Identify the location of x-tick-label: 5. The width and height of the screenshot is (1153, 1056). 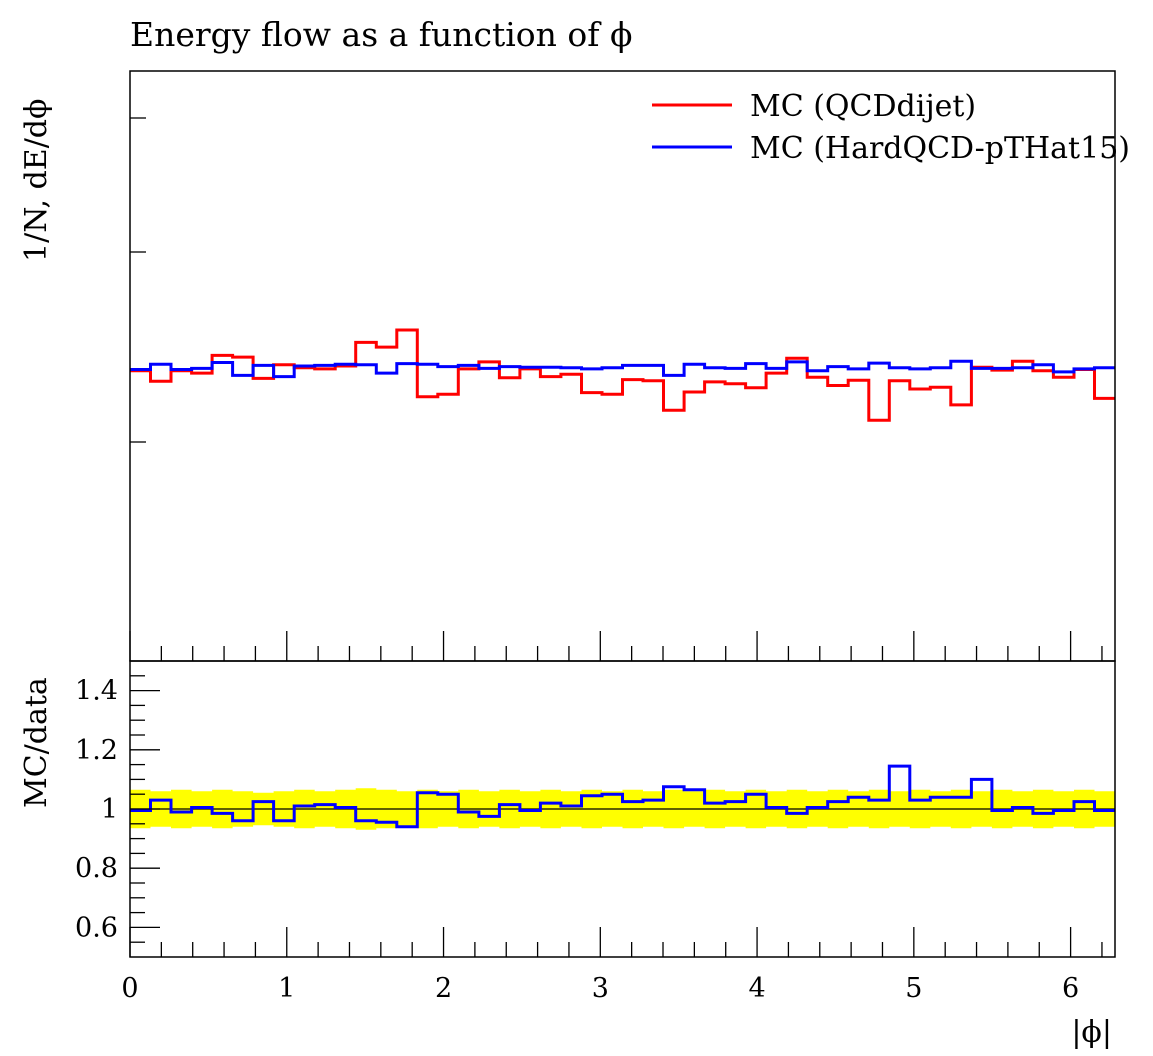
(913, 988).